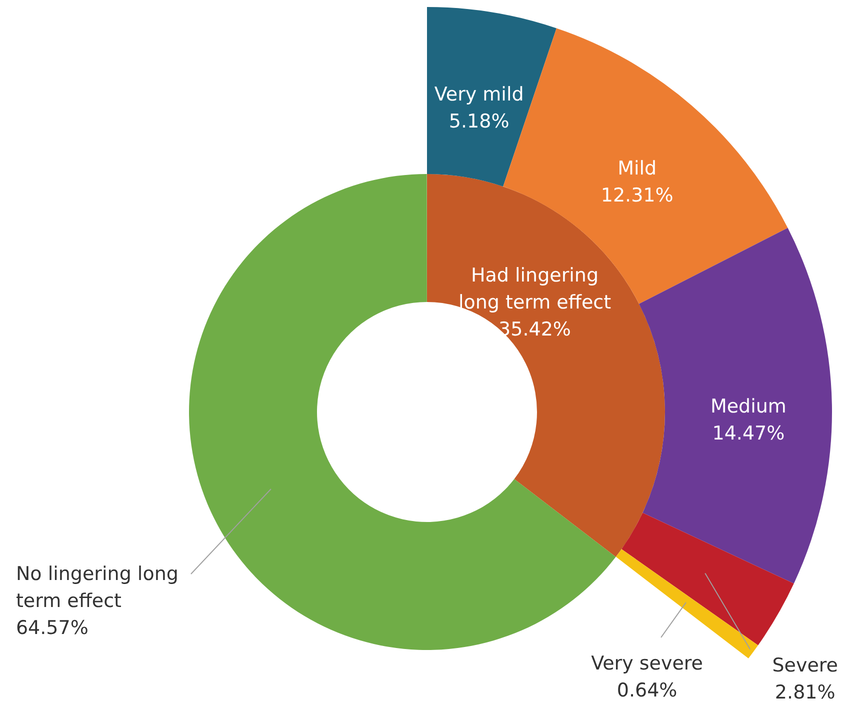 This screenshot has height=712, width=850. Describe the element at coordinates (534, 329) in the screenshot. I see `data-label: 35.42%` at that location.